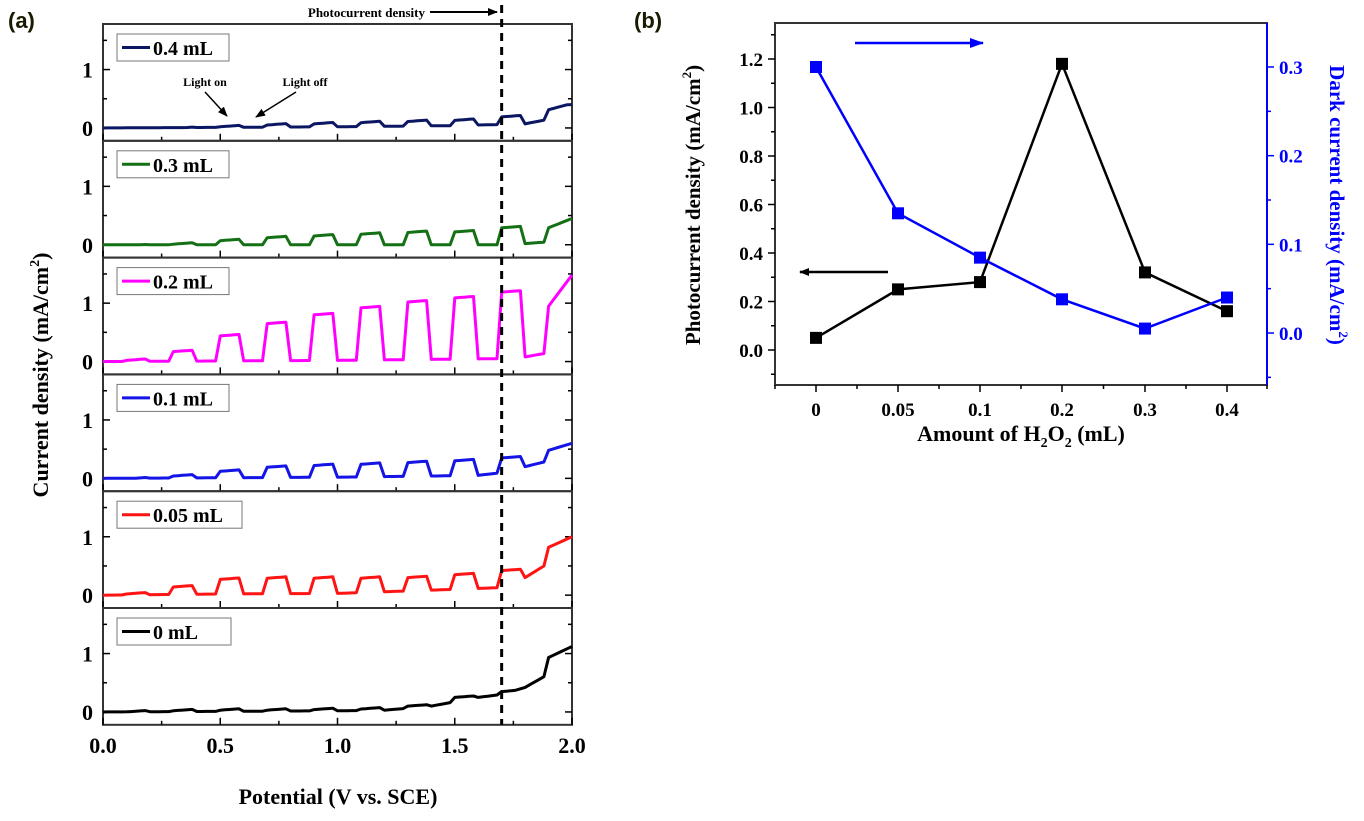 The image size is (1364, 821). Describe the element at coordinates (205, 82) in the screenshot. I see `light-on-annotation: Light on` at that location.